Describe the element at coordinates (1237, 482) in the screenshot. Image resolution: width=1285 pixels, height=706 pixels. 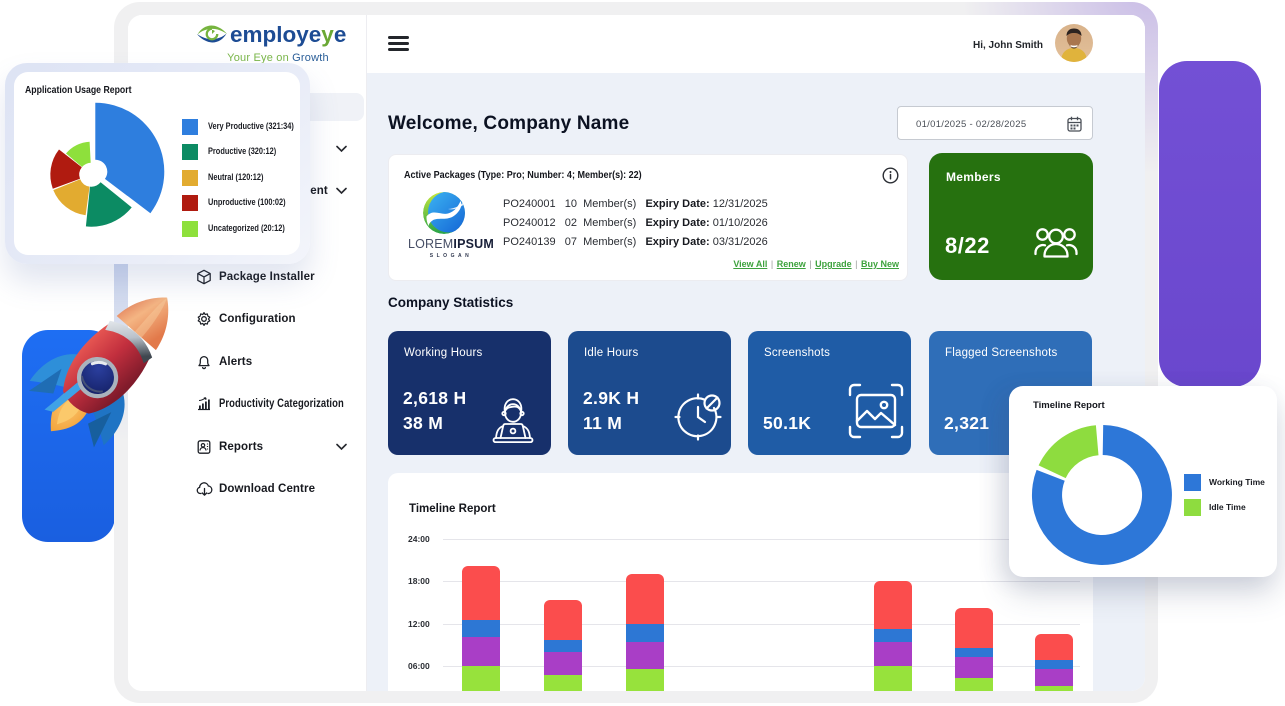
I see `svg-text: Working Time` at that location.